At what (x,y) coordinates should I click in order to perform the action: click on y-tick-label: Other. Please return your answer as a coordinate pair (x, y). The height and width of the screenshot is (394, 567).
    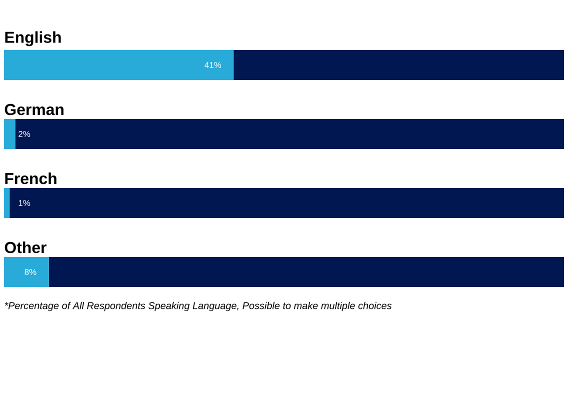
    Looking at the image, I should click on (25, 247).